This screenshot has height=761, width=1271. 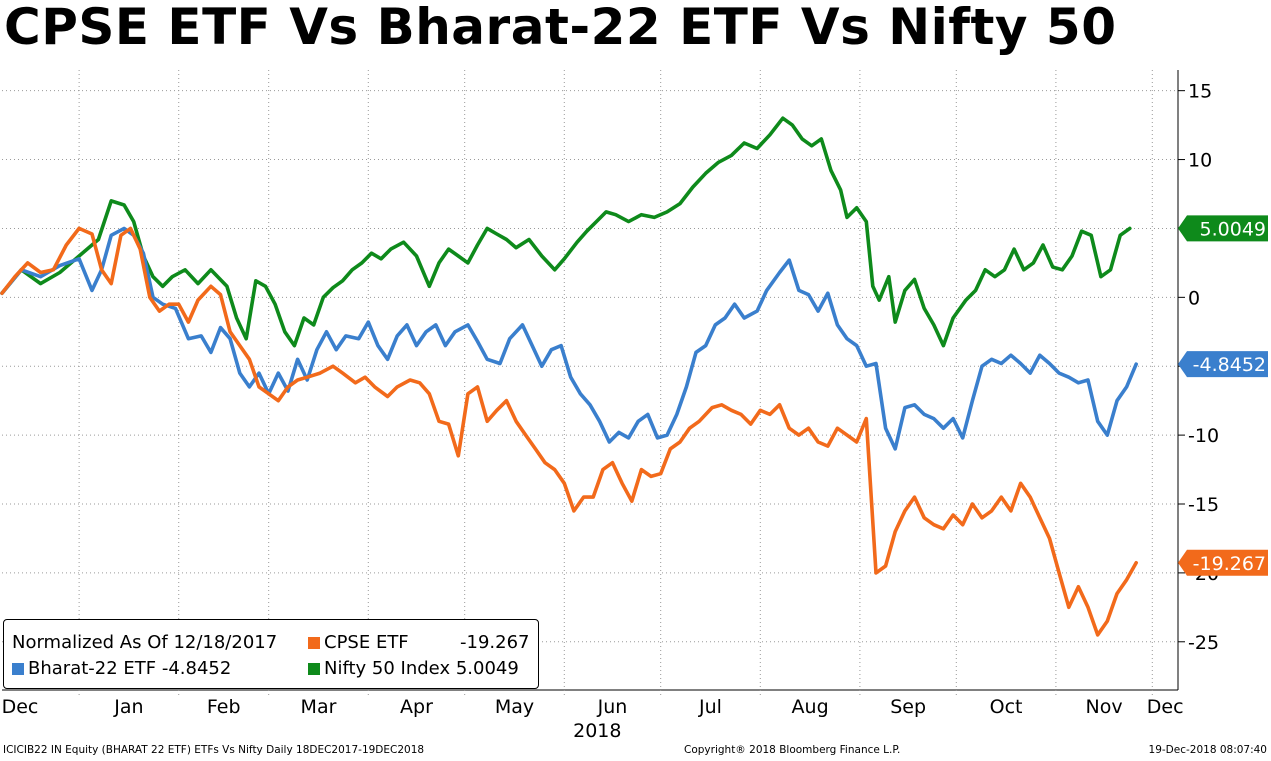 What do you see at coordinates (18, 669) in the screenshot?
I see `legend-swatch-bharat` at bounding box center [18, 669].